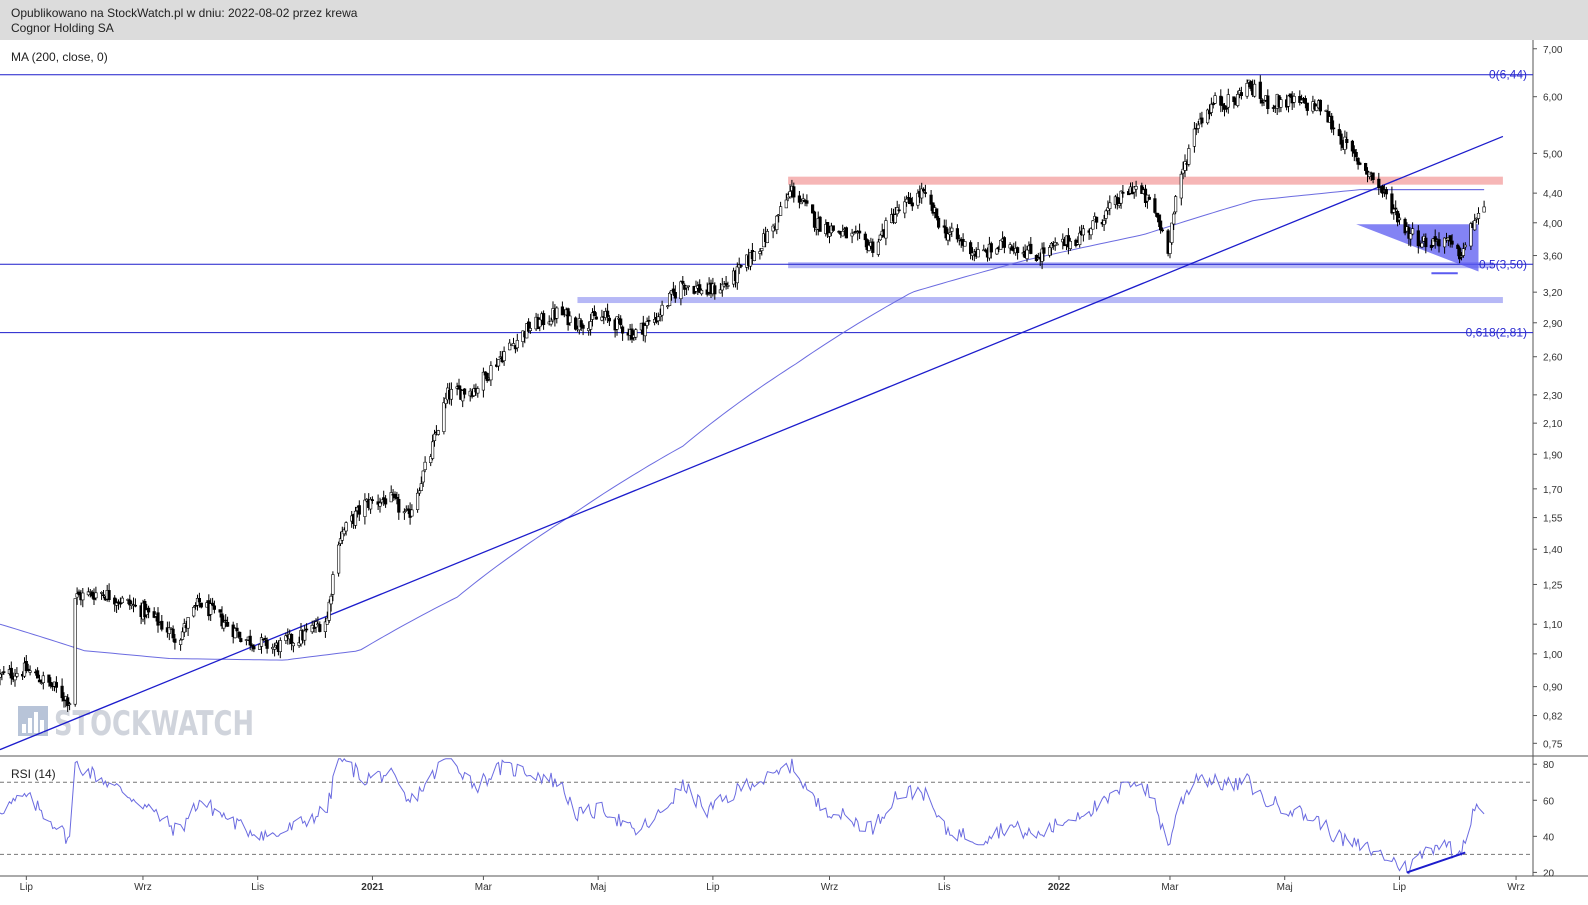 This screenshot has height=905, width=1588. What do you see at coordinates (1508, 75) in the screenshot?
I see `fib-level-label: 0(6,44)` at bounding box center [1508, 75].